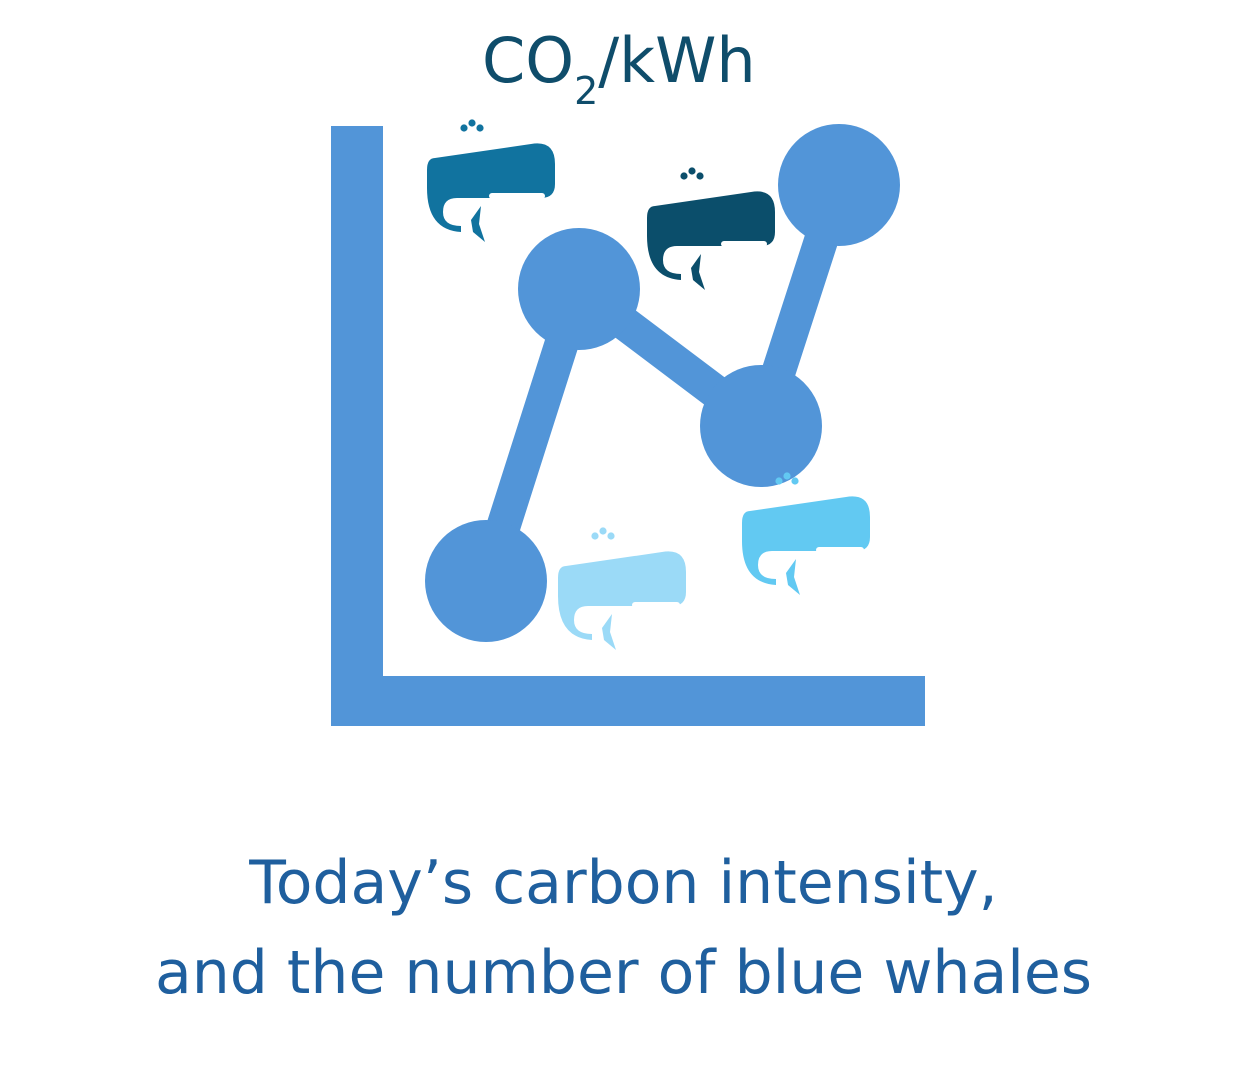  Describe the element at coordinates (662, 383) in the screenshot. I see `trend-line` at that location.